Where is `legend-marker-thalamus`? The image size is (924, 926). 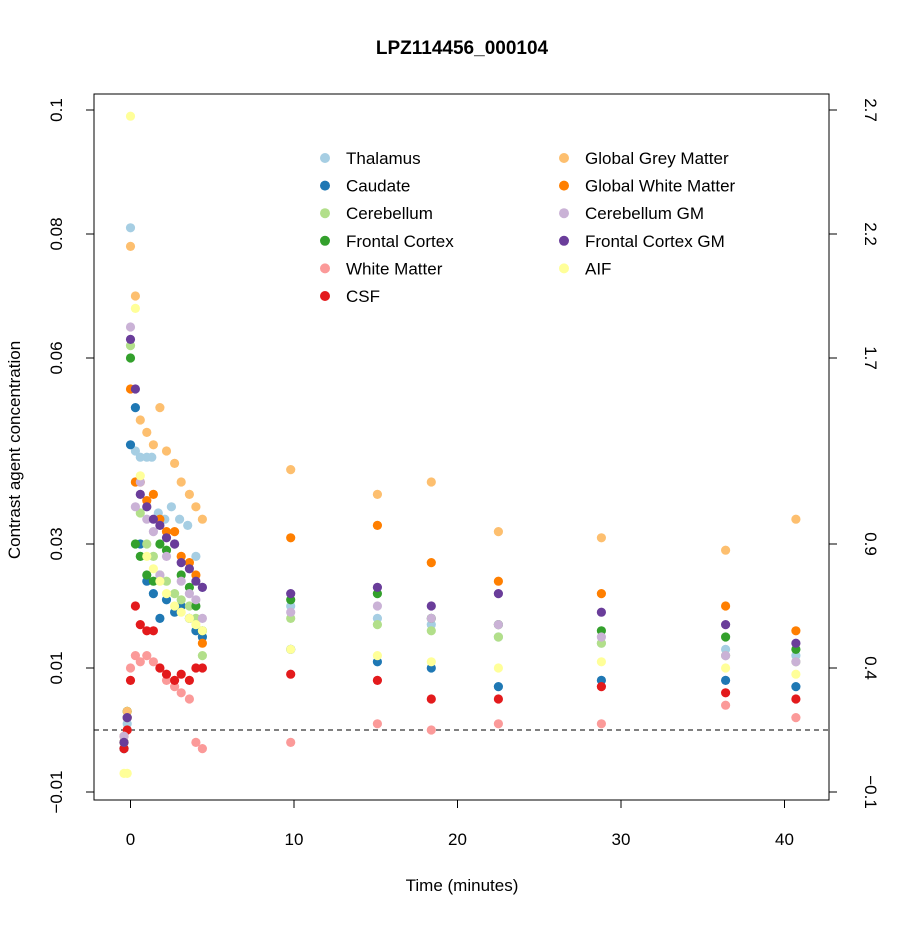 legend-marker-thalamus is located at coordinates (325, 158).